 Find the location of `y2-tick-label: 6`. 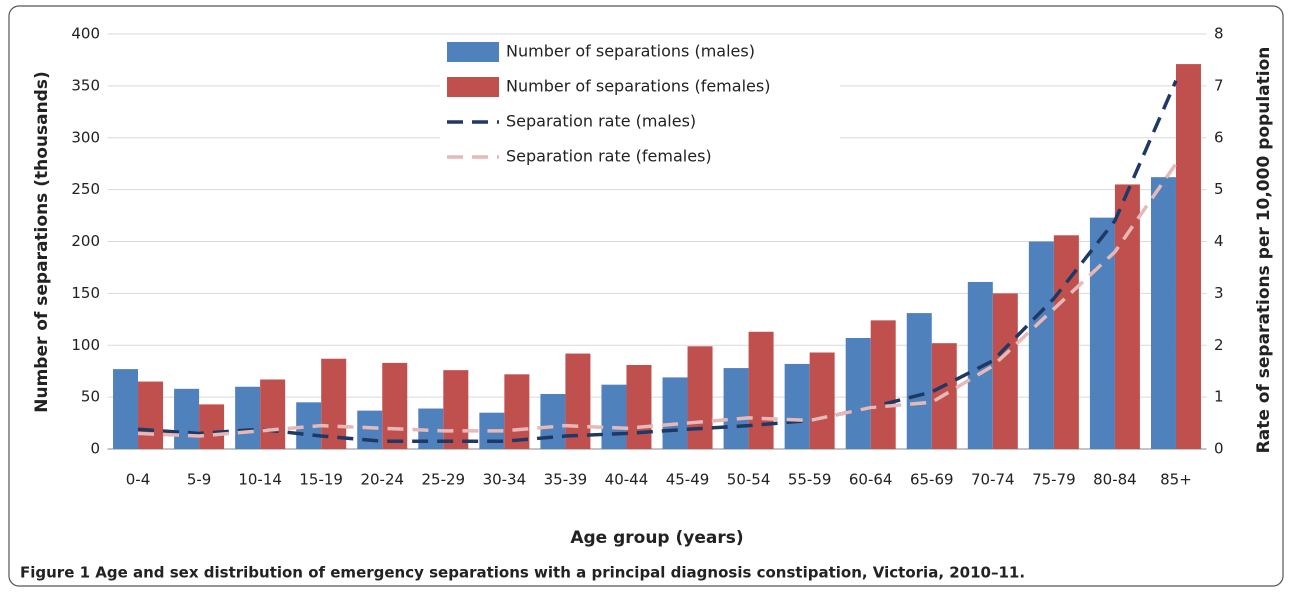

y2-tick-label: 6 is located at coordinates (1219, 137).